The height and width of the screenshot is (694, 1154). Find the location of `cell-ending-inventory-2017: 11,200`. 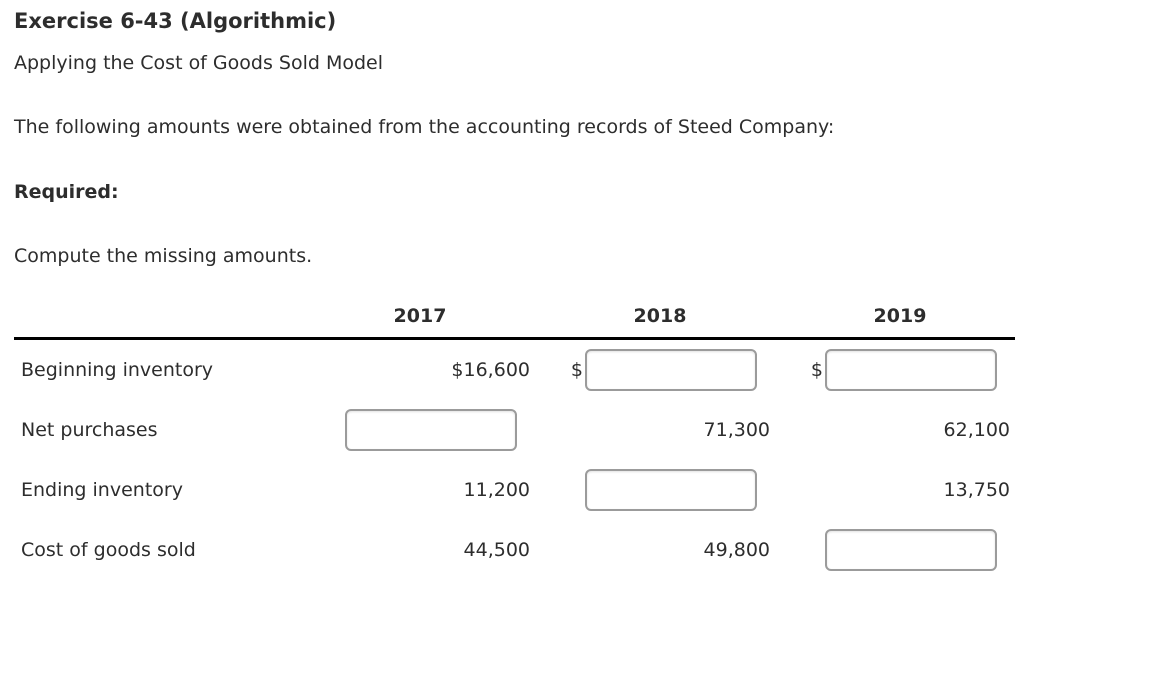

cell-ending-inventory-2017: 11,200 is located at coordinates (470, 490).